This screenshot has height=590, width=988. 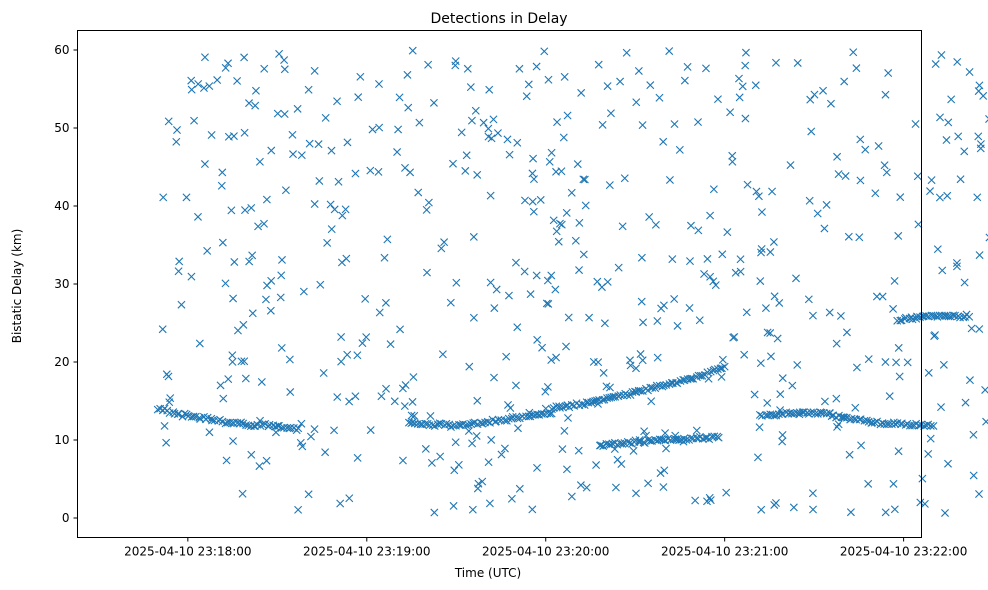 What do you see at coordinates (724, 552) in the screenshot?
I see `x-tick-label: 2025-04-10 23:21:00` at bounding box center [724, 552].